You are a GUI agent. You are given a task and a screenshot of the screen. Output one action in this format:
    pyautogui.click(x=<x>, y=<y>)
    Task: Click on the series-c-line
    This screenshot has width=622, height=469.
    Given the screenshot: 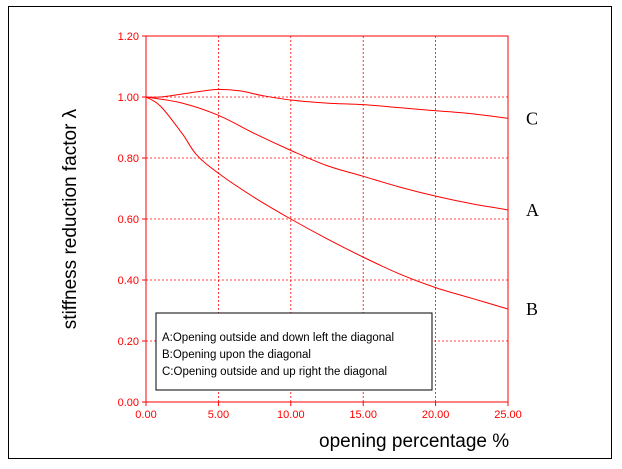 What is the action you would take?
    pyautogui.click(x=327, y=103)
    